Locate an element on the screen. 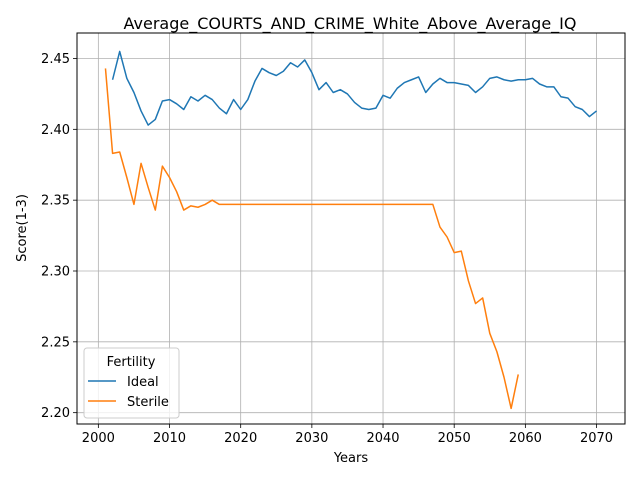 This screenshot has height=480, width=640. series-line-ideal is located at coordinates (354, 88).